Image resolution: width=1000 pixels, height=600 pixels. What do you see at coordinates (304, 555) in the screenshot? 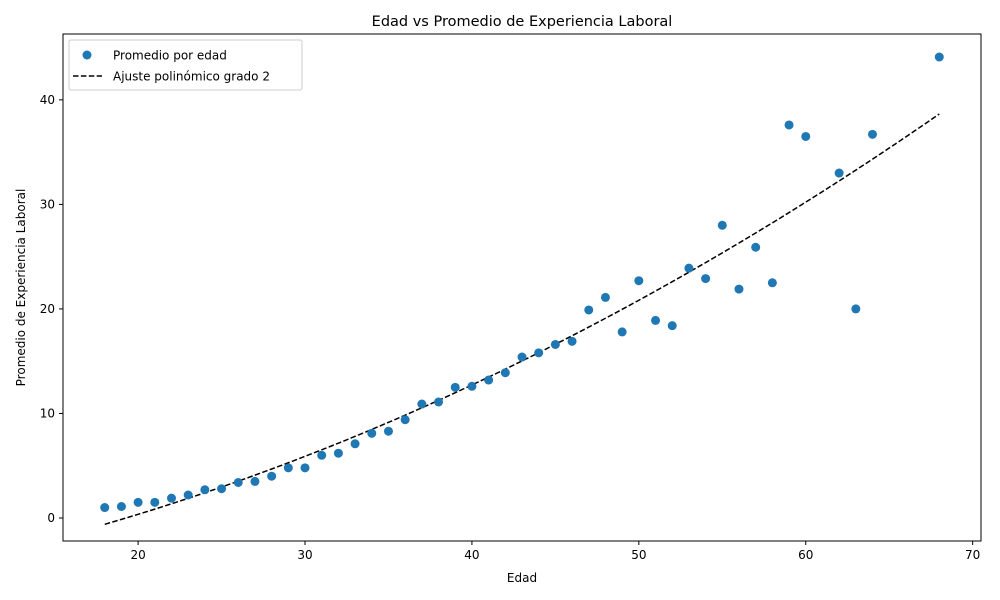
I see `x-tick-label: 30` at bounding box center [304, 555].